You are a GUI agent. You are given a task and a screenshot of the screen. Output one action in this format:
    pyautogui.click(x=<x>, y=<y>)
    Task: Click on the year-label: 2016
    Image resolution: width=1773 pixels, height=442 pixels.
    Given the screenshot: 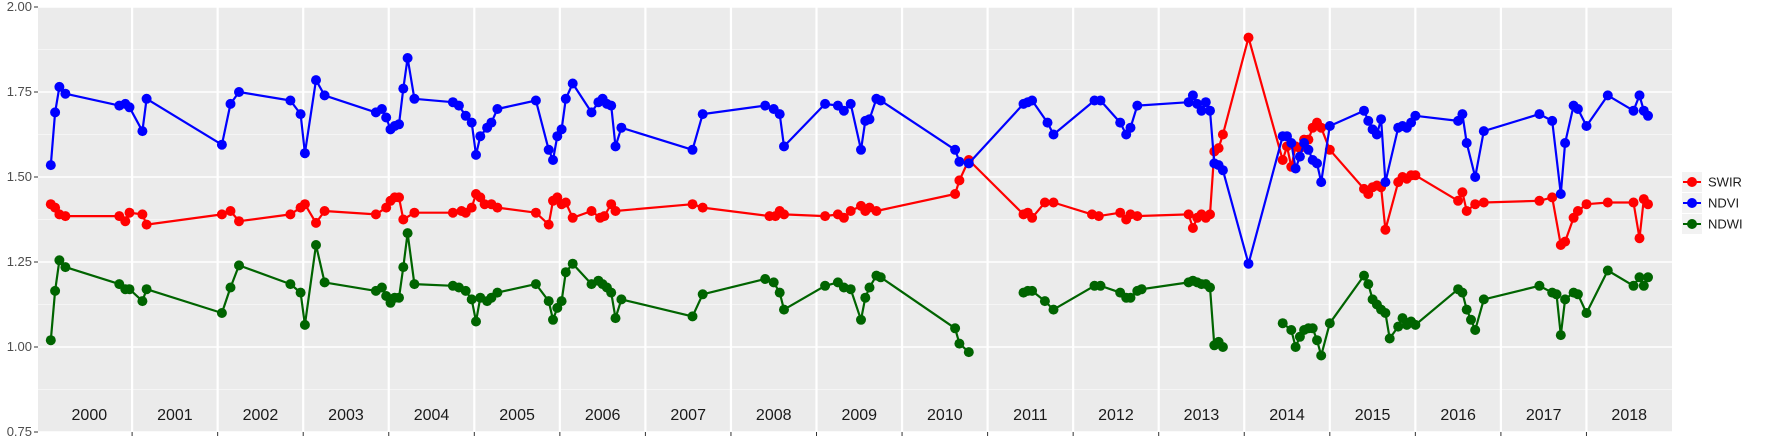 What is the action you would take?
    pyautogui.click(x=1458, y=415)
    